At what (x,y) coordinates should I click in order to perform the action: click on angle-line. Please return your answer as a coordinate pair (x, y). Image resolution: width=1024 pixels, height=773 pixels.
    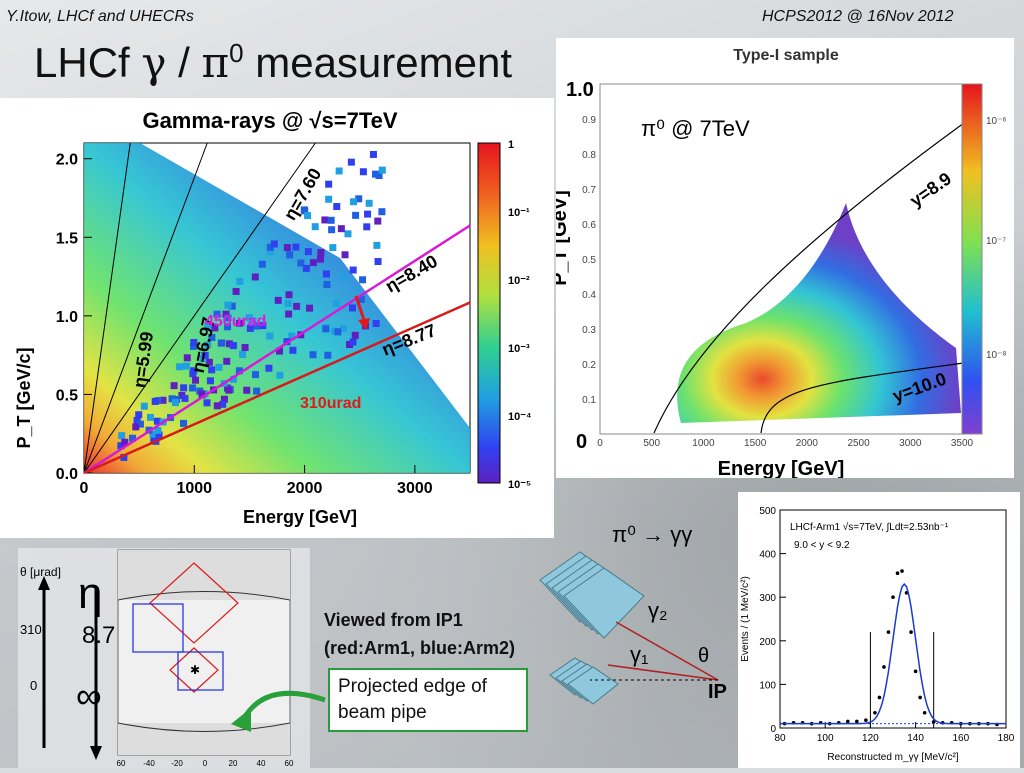
    Looking at the image, I should click on (277, 388).